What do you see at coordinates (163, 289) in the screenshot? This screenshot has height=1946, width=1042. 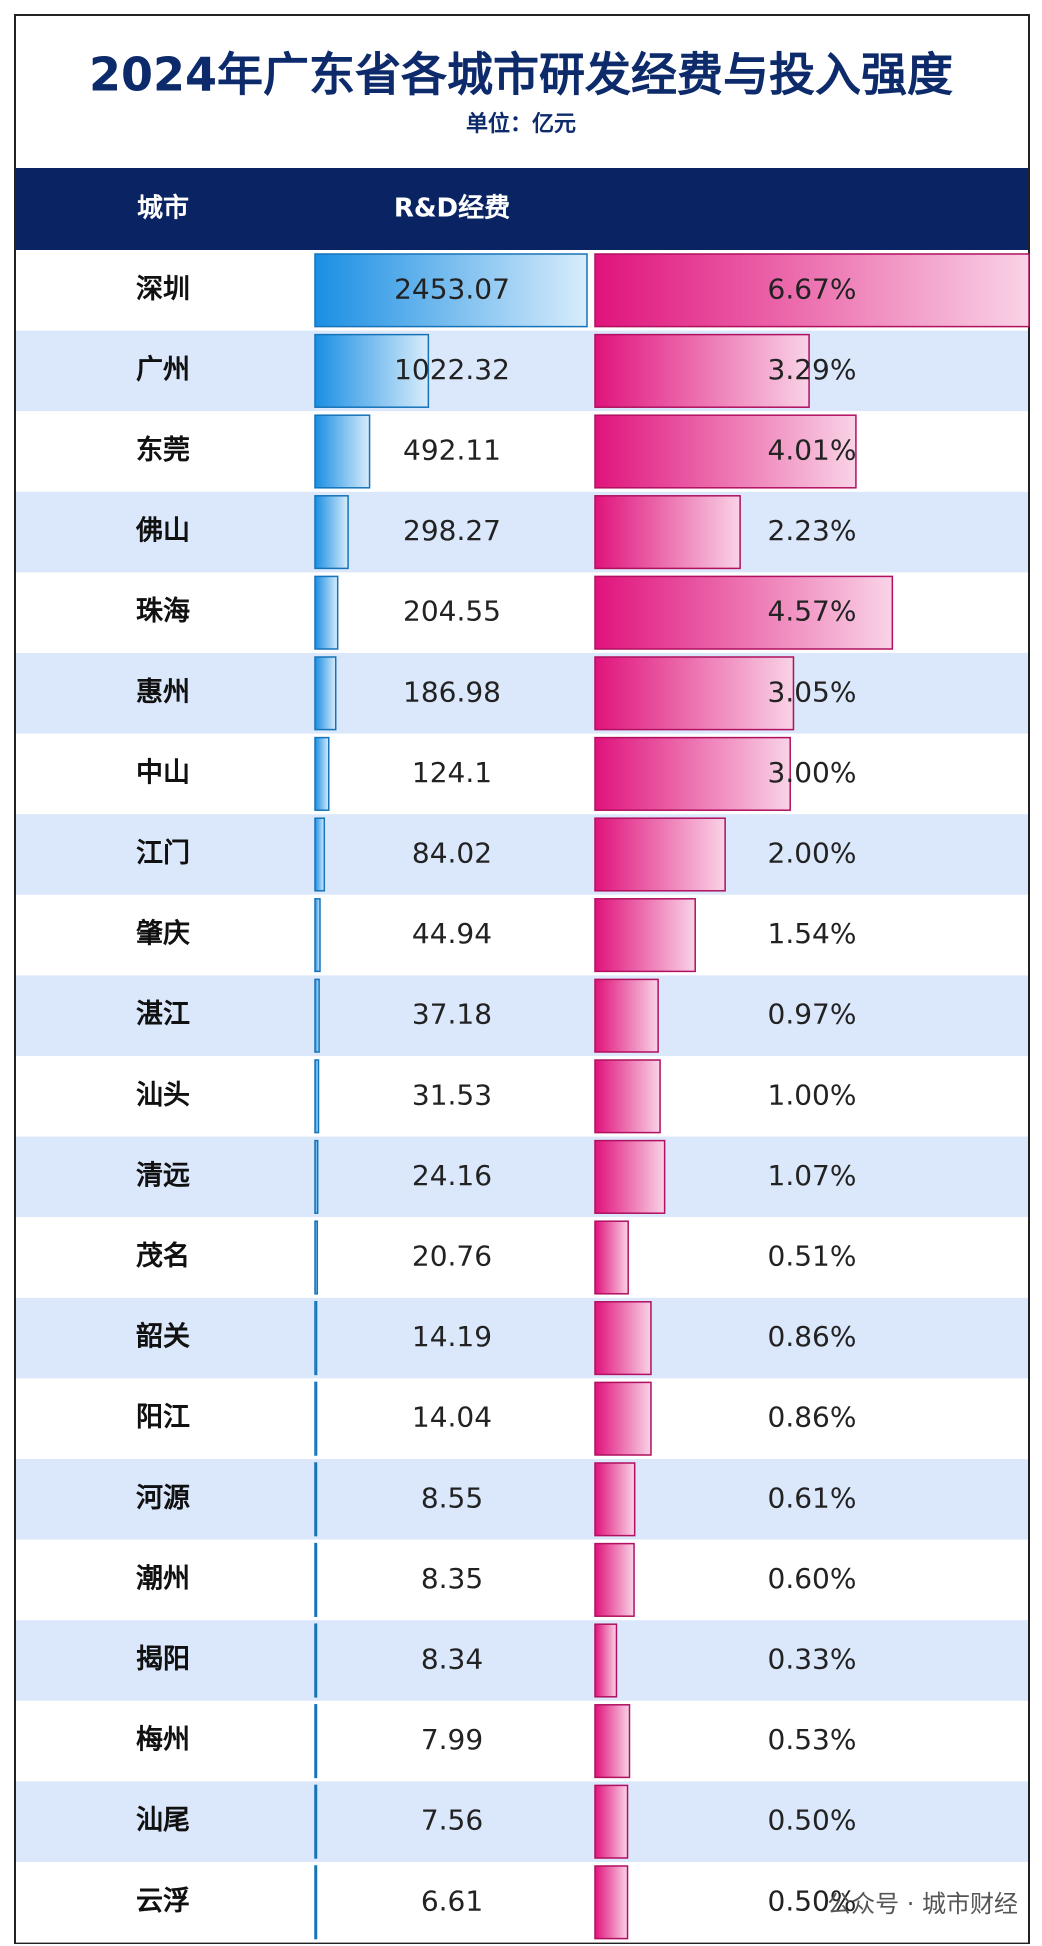 I see `city: 深圳` at bounding box center [163, 289].